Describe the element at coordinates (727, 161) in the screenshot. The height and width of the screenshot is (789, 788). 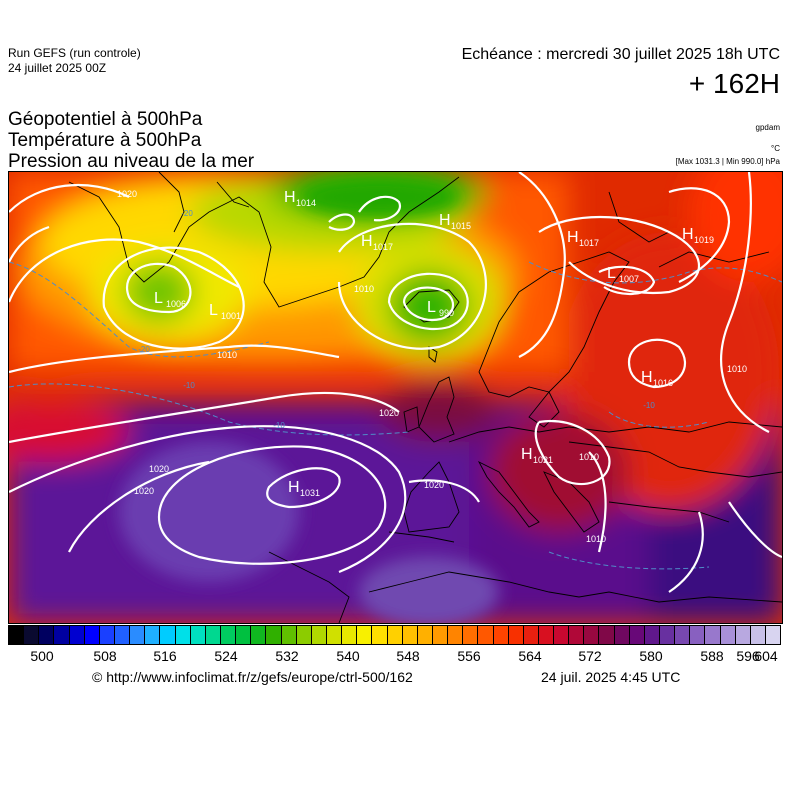
I see `pressure-minmax: [Max 1031.3 | Min 990.0] hPa` at that location.